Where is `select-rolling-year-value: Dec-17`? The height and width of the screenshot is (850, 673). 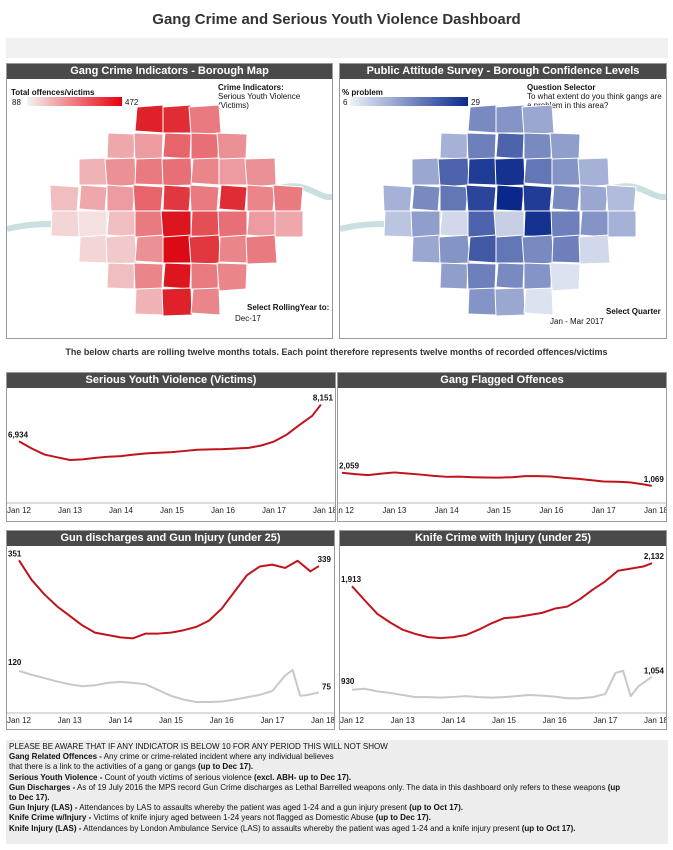
select-rolling-year-value: Dec-17 is located at coordinates (248, 318).